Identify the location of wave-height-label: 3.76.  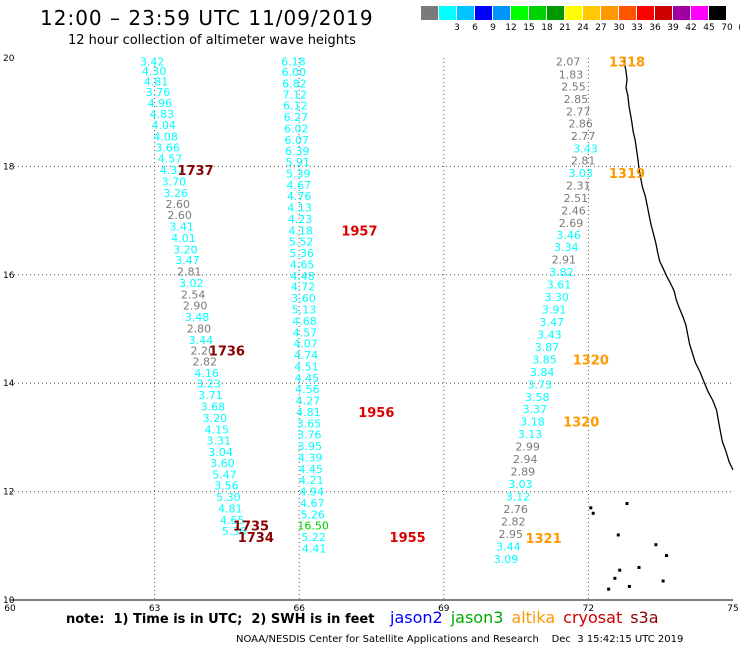
(158, 92).